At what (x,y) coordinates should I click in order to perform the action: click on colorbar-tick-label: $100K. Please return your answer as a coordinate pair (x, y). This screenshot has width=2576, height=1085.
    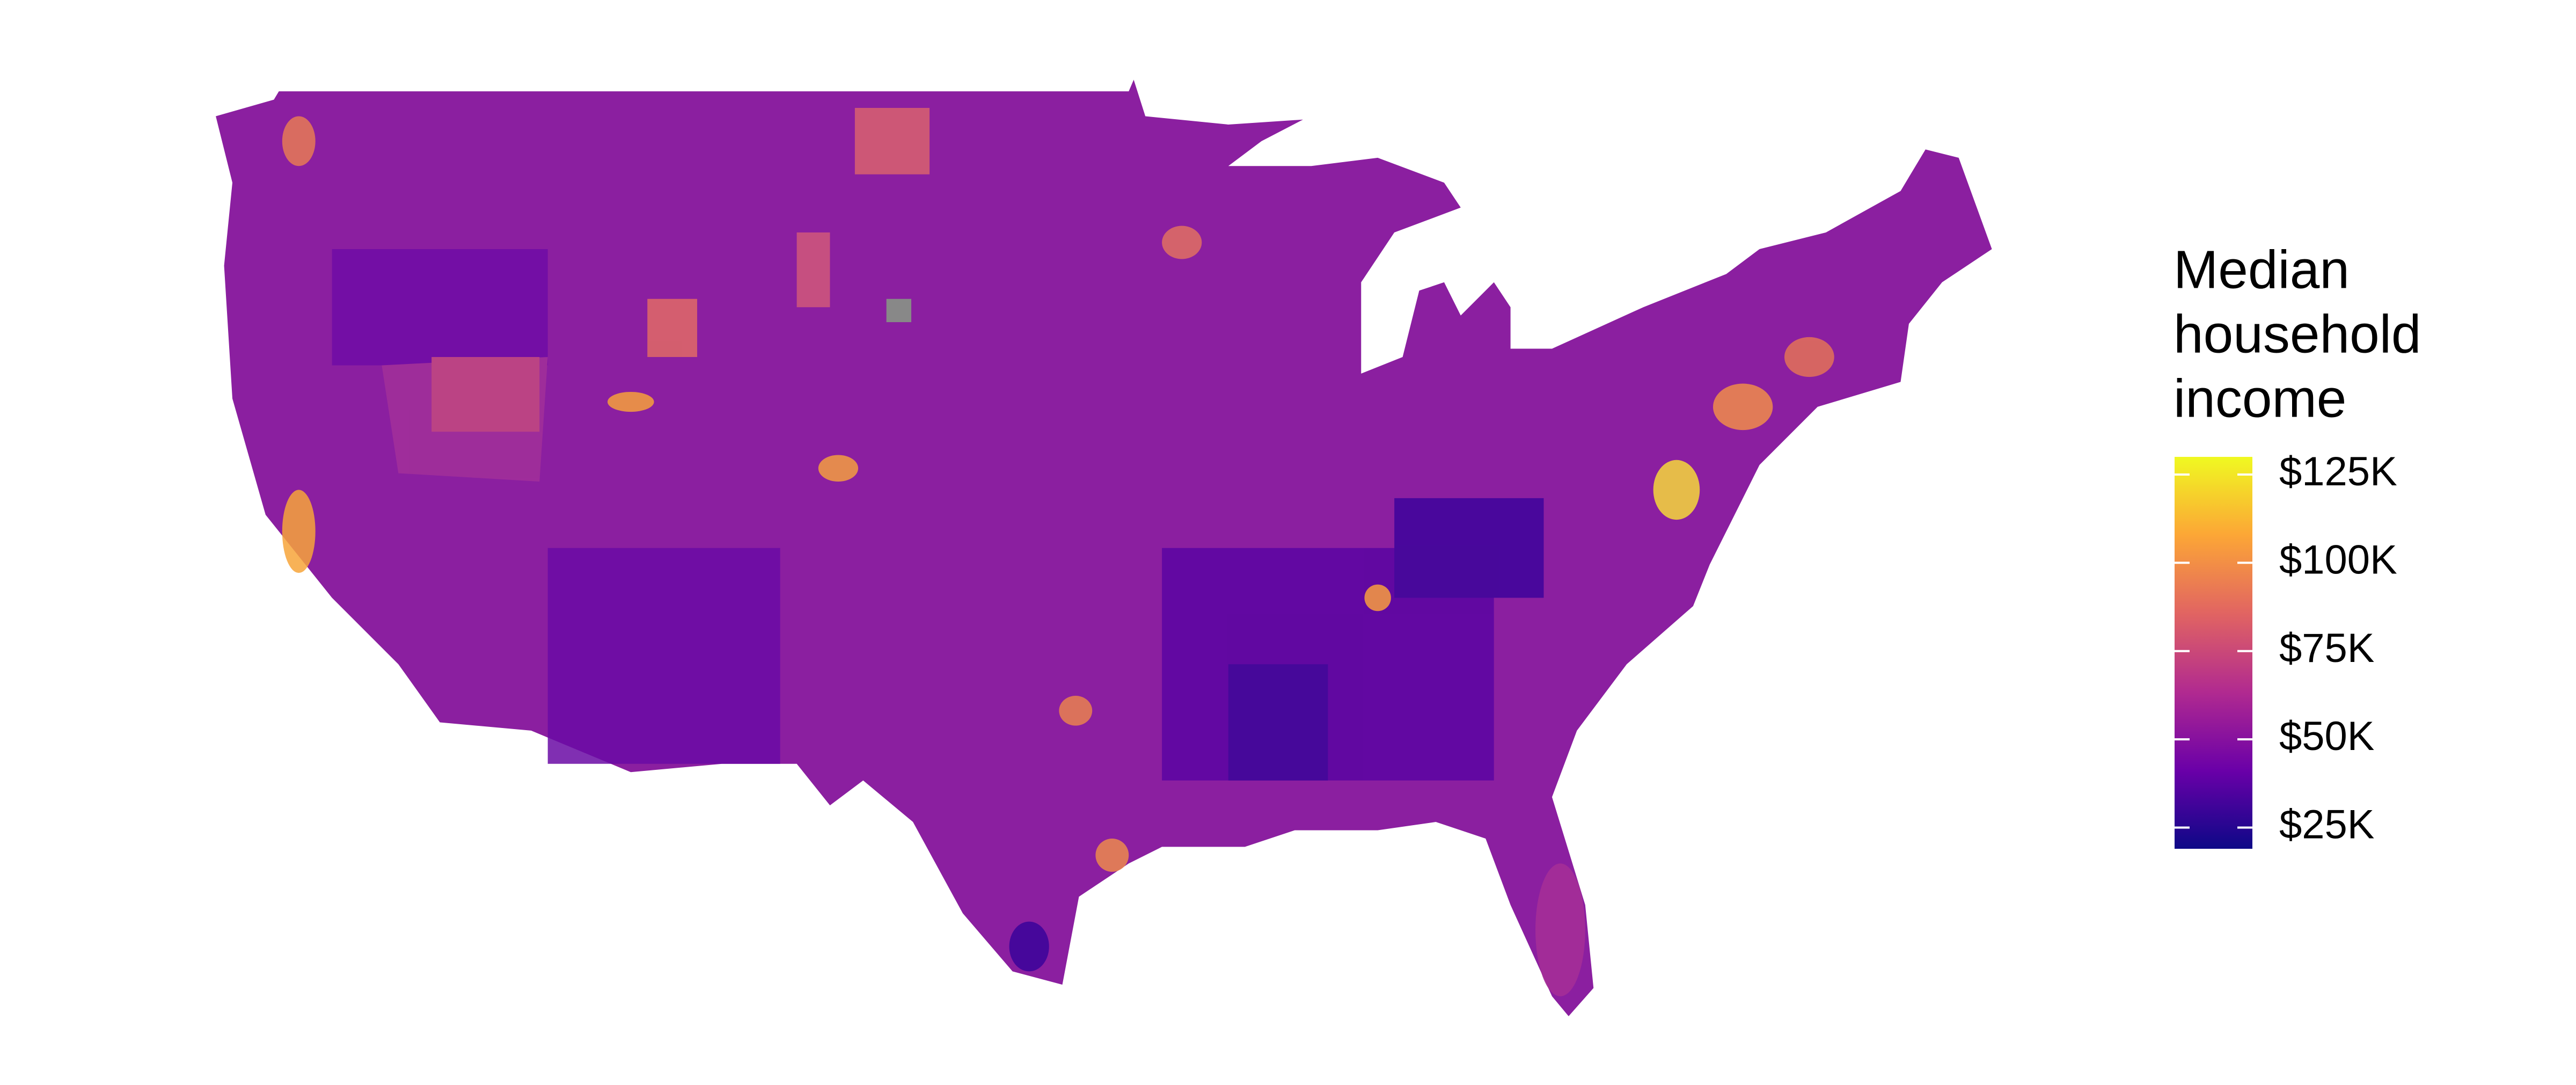
    Looking at the image, I should click on (2338, 559).